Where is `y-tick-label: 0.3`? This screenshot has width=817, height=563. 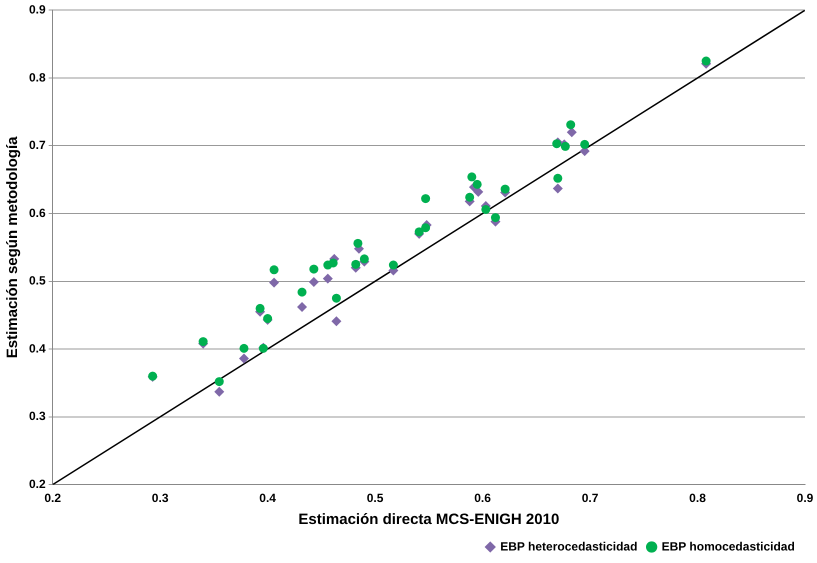 y-tick-label: 0.3 is located at coordinates (37, 416).